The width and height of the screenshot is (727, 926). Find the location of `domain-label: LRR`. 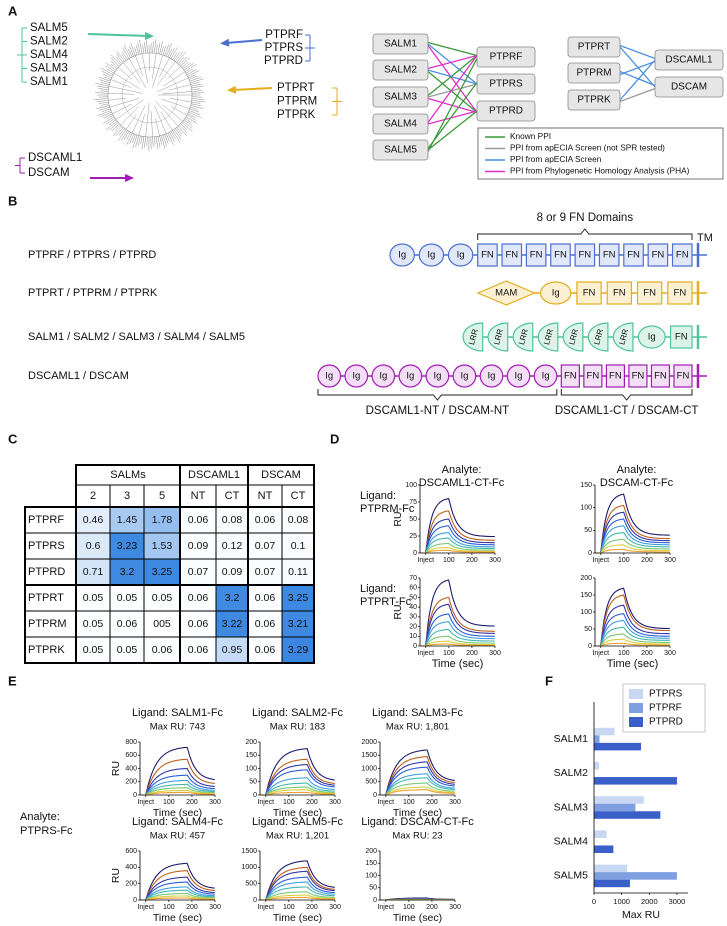

domain-label: LRR is located at coordinates (598, 337).